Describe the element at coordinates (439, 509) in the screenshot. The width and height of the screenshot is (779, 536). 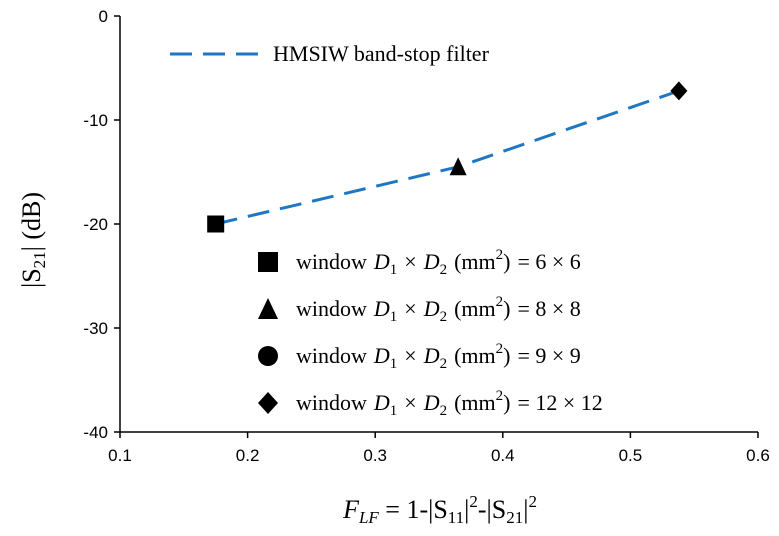
I see `x-axis-title: FLF = 1-|S11|2-|S21|2` at that location.